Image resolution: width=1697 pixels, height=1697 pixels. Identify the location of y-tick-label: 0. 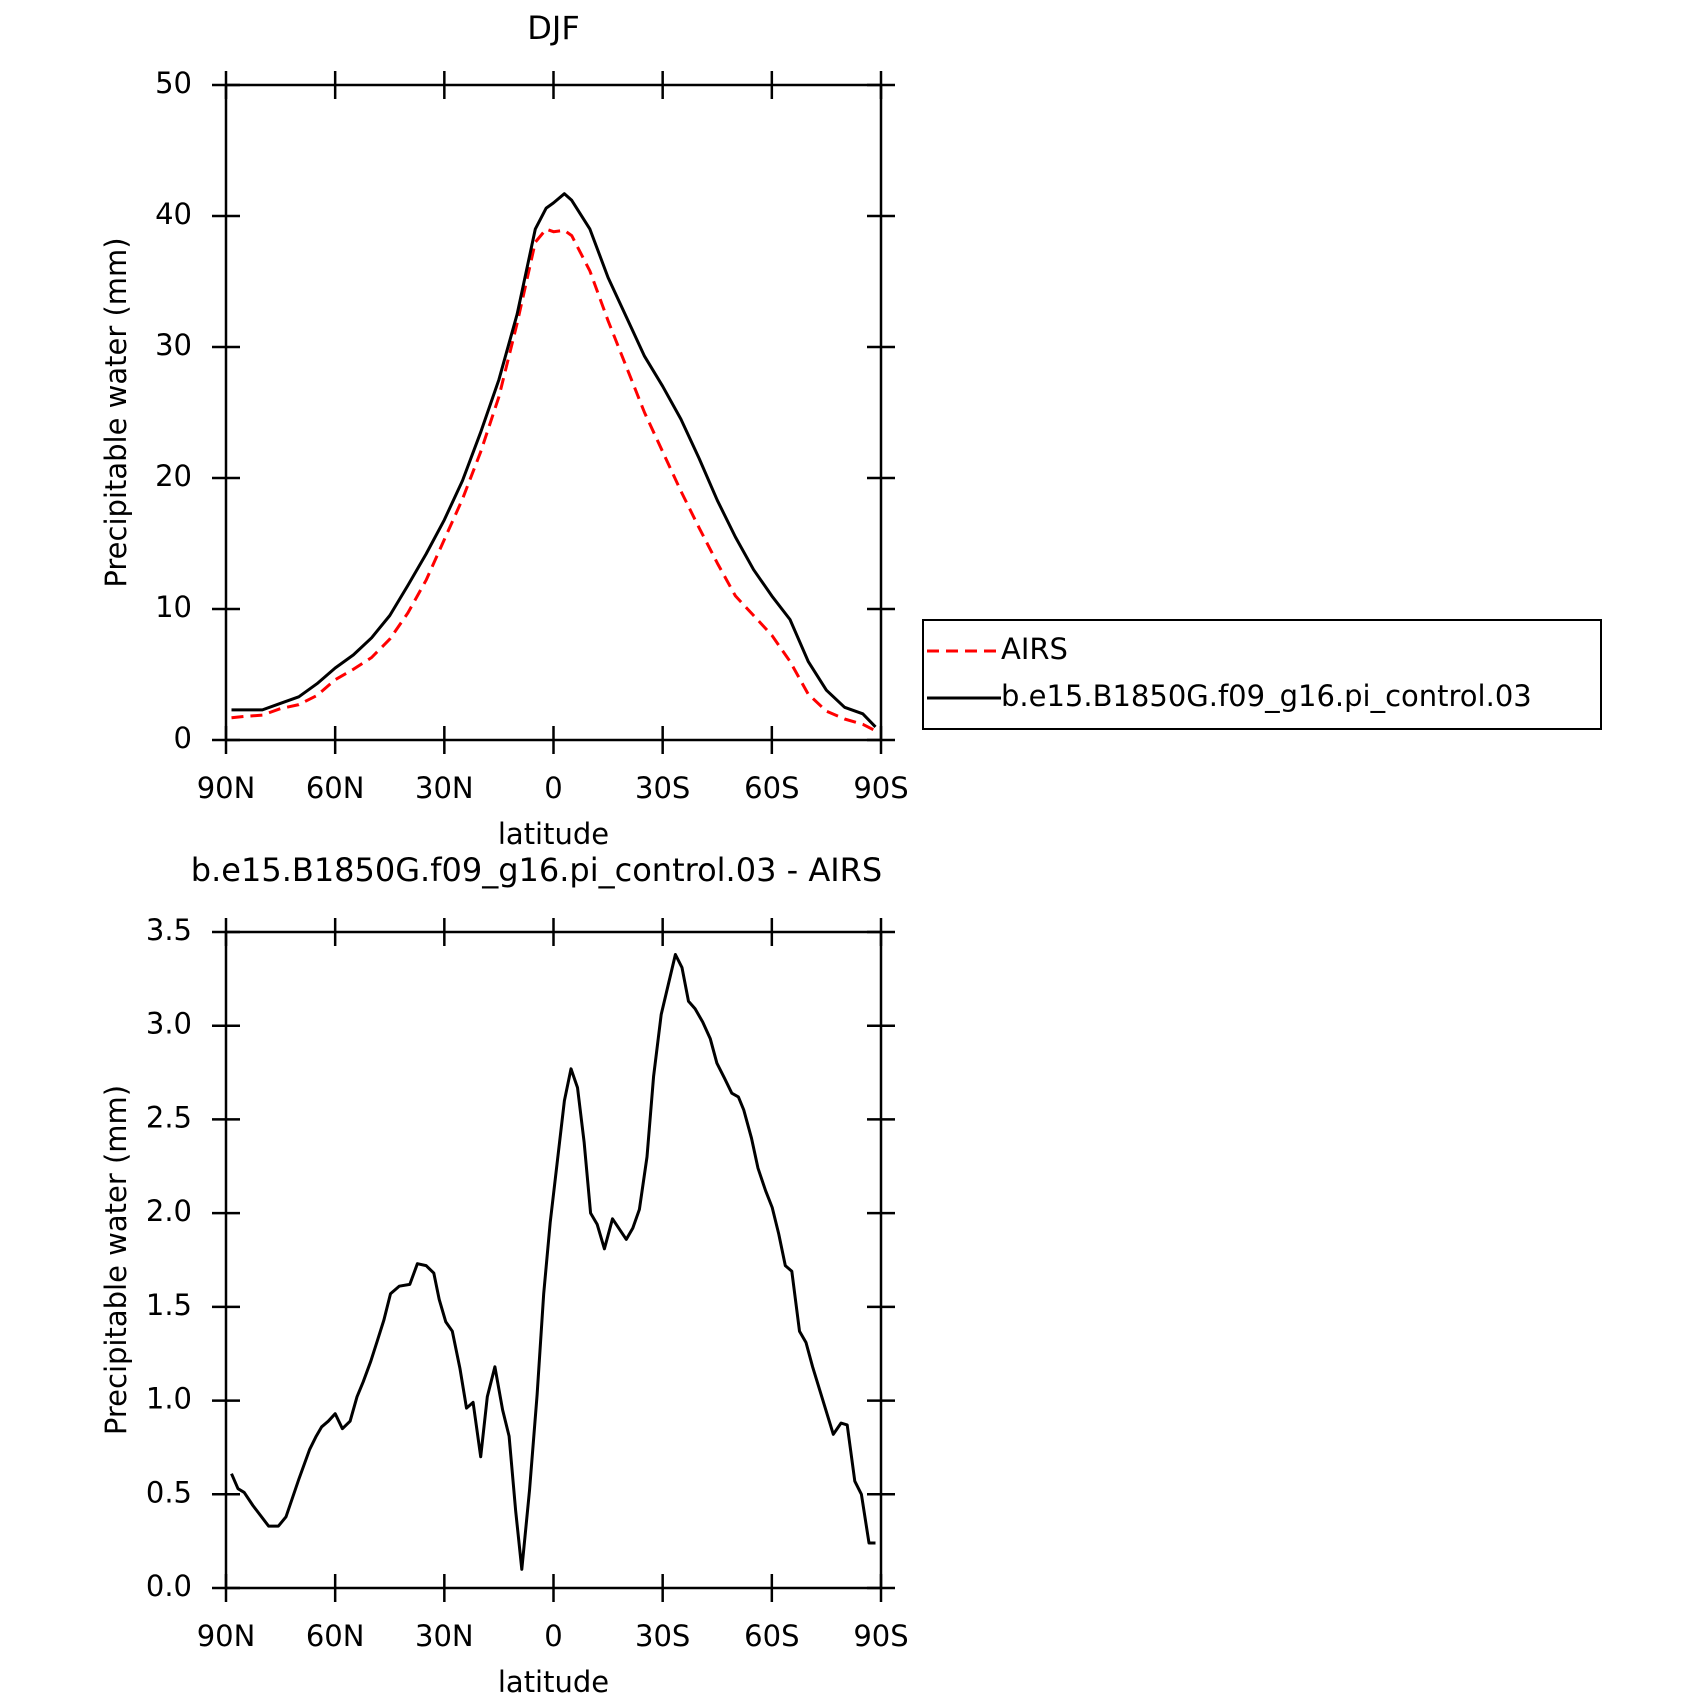
(183, 738).